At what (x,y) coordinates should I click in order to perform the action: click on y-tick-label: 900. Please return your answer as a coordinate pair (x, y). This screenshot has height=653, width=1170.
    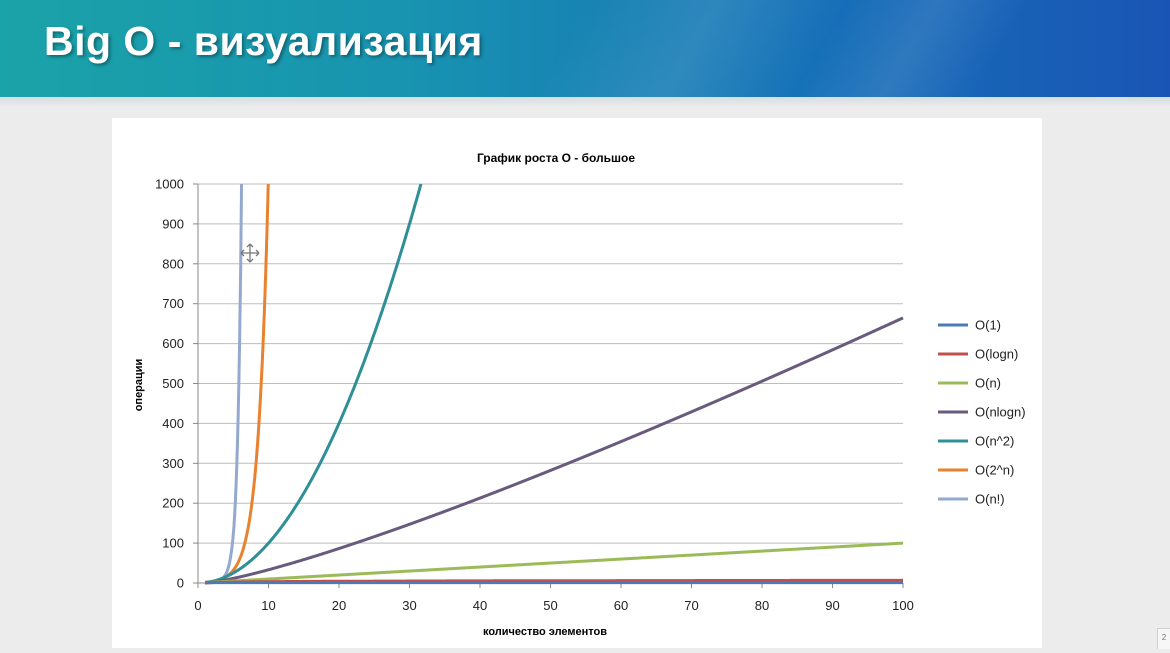
    Looking at the image, I should click on (173, 223).